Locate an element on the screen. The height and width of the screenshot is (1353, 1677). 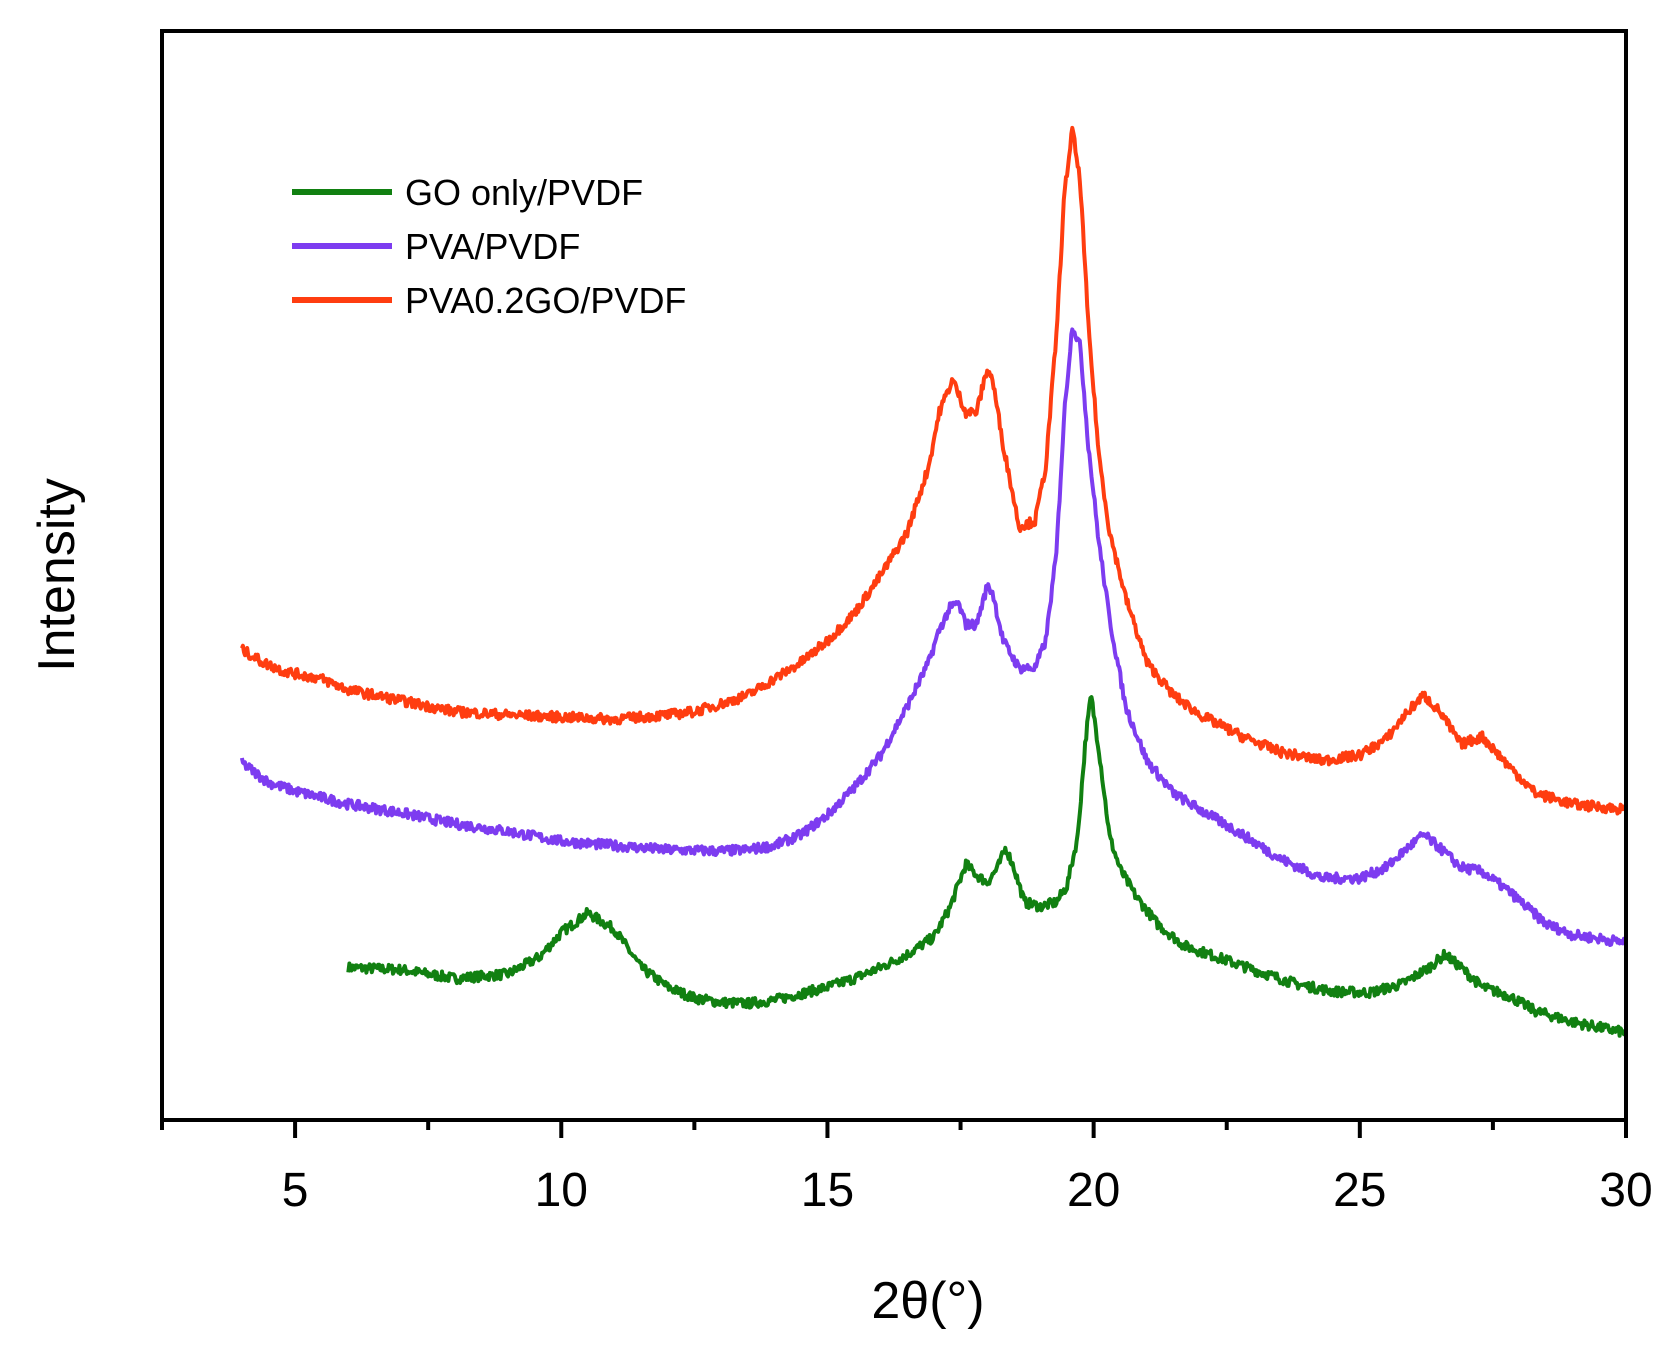
legend-label-pva-go: PVA0.2GO/PVDF is located at coordinates (545, 300).